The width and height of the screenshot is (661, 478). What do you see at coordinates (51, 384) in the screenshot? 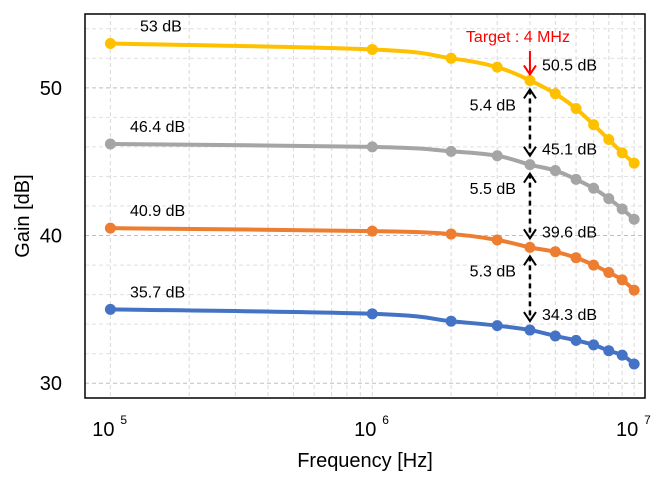
I see `y-tick-label: 30` at bounding box center [51, 384].